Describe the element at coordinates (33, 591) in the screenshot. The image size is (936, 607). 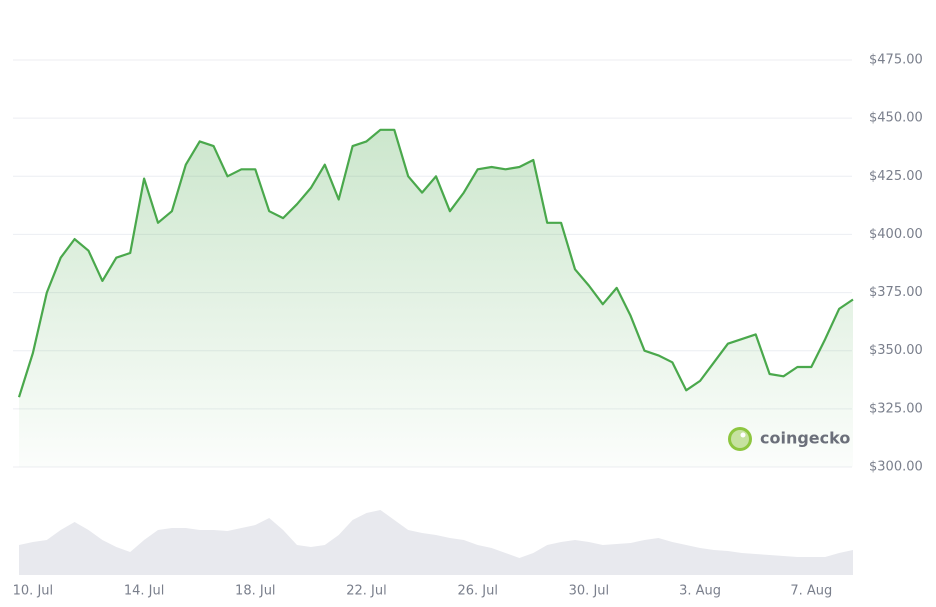
I see `x-tick-label: 10. Jul` at that location.